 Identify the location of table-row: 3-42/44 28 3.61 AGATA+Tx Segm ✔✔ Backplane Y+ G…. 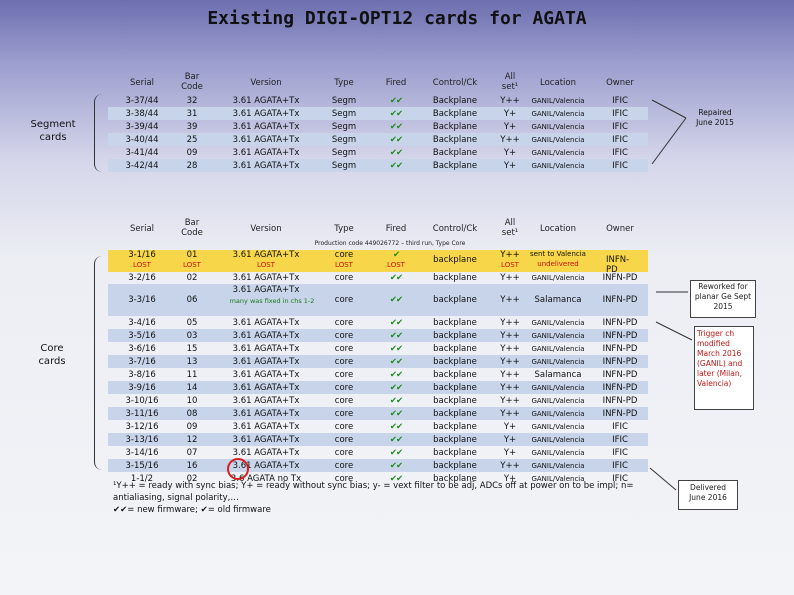
(378, 165).